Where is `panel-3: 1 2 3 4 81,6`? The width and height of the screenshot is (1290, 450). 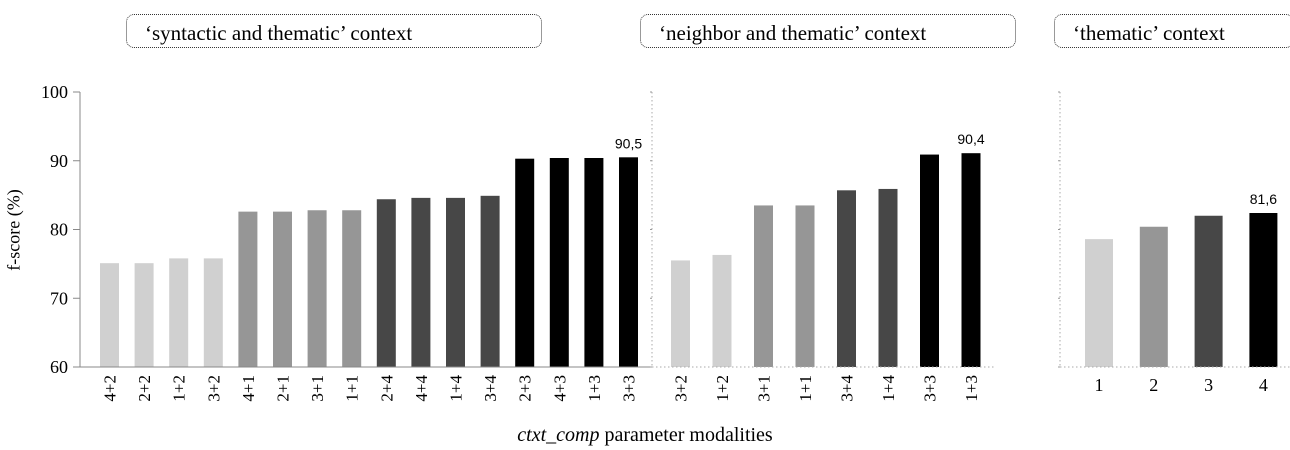
panel-3: 1 2 3 4 81,6 is located at coordinates (1174, 243).